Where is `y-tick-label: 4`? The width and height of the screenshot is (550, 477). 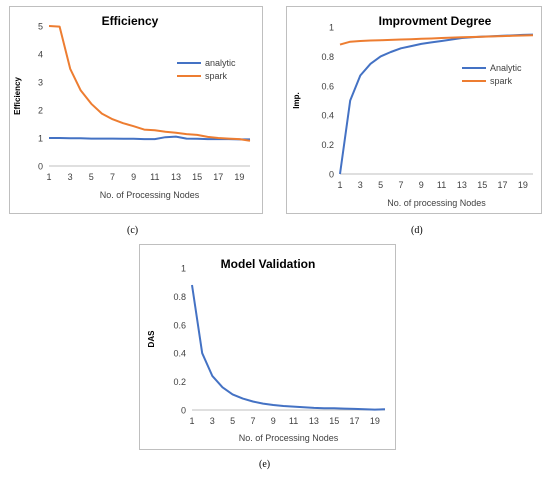
y-tick-label: 4 is located at coordinates (40, 55).